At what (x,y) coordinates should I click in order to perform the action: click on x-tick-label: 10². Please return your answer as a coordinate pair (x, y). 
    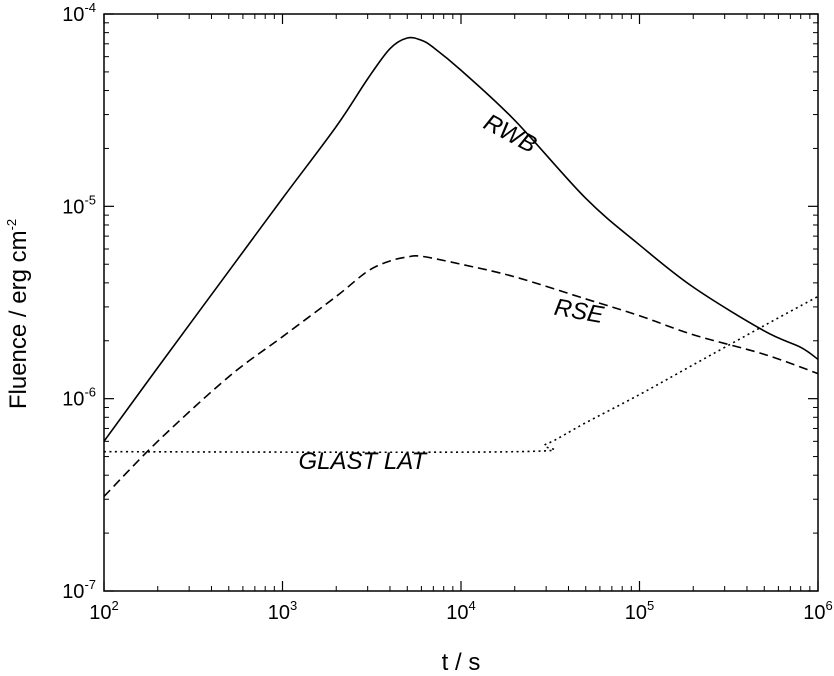
    Looking at the image, I should click on (103, 611).